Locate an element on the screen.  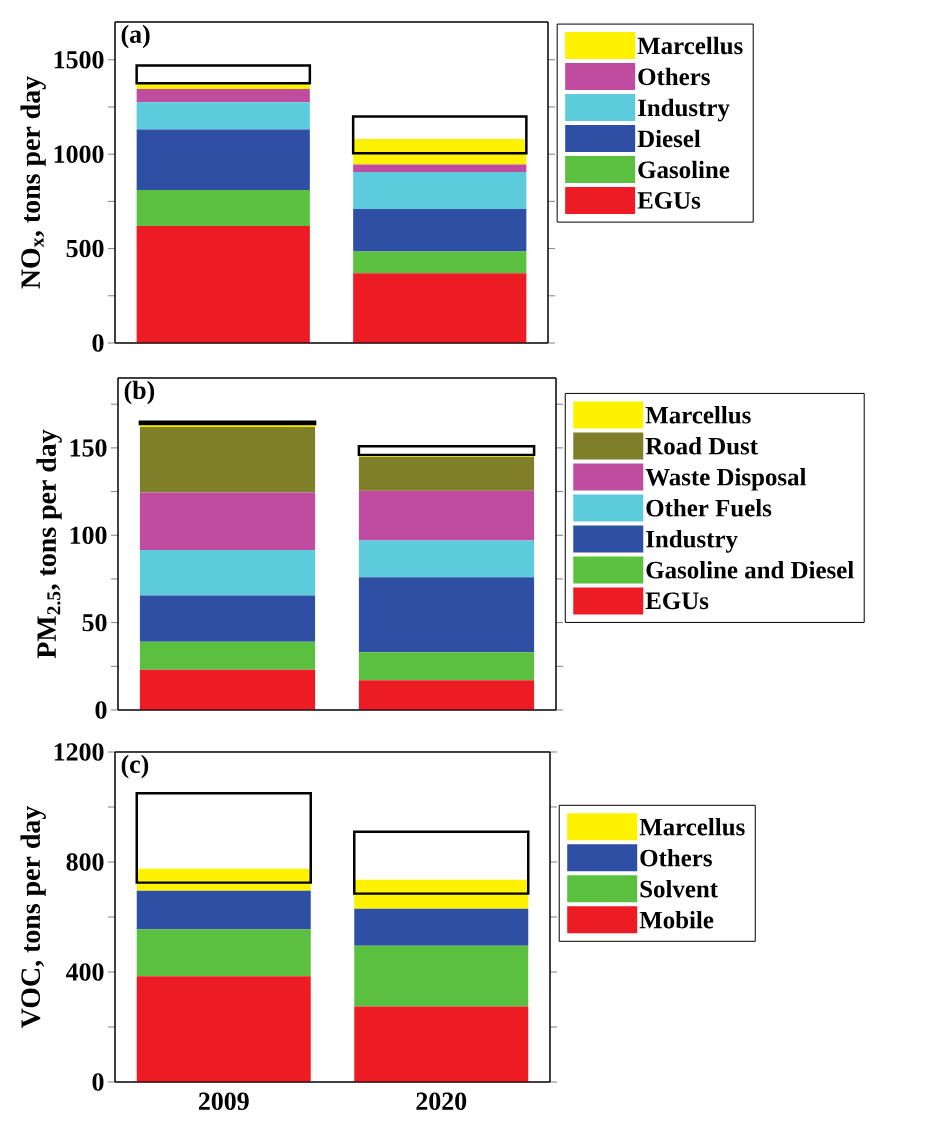
legend-label: Road Dust is located at coordinates (701, 446).